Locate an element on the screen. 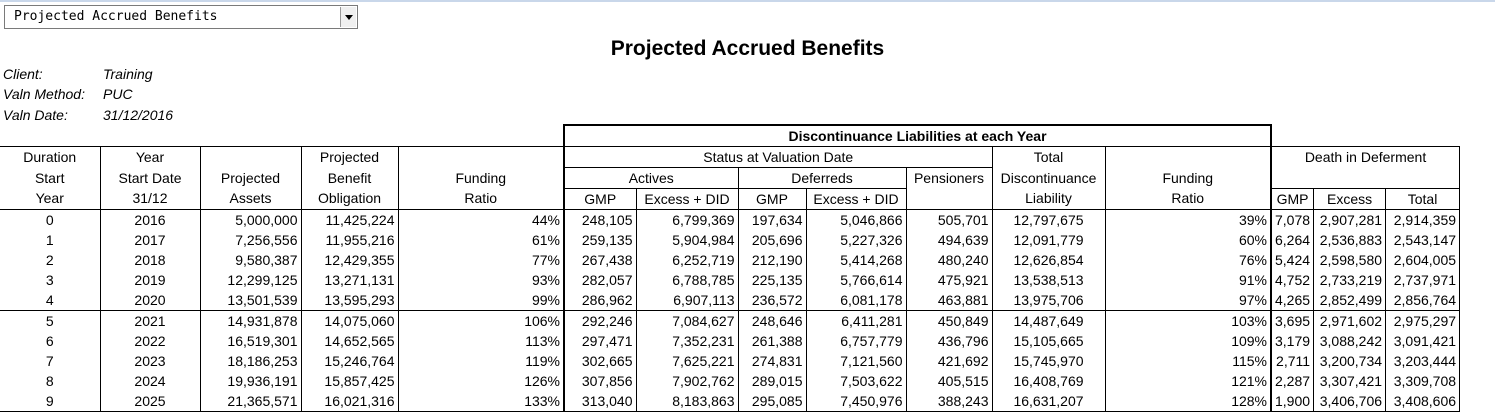 Image resolution: width=1495 pixels, height=412 pixels. meta-method-label: Valn Method: is located at coordinates (44, 94).